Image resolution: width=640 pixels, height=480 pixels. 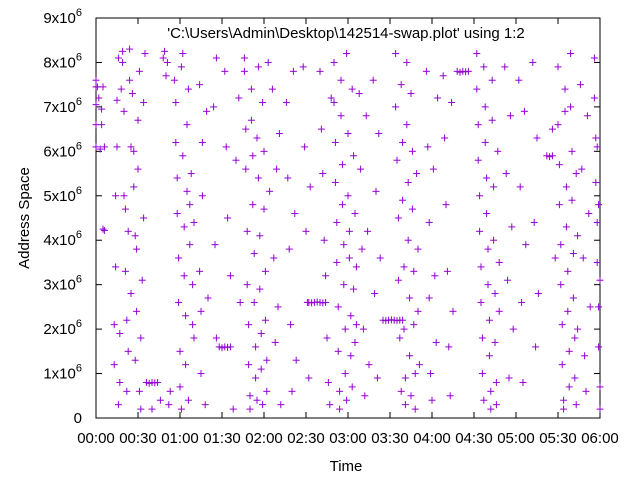 I want to click on x-tick-label: 05:30, so click(x=558, y=438).